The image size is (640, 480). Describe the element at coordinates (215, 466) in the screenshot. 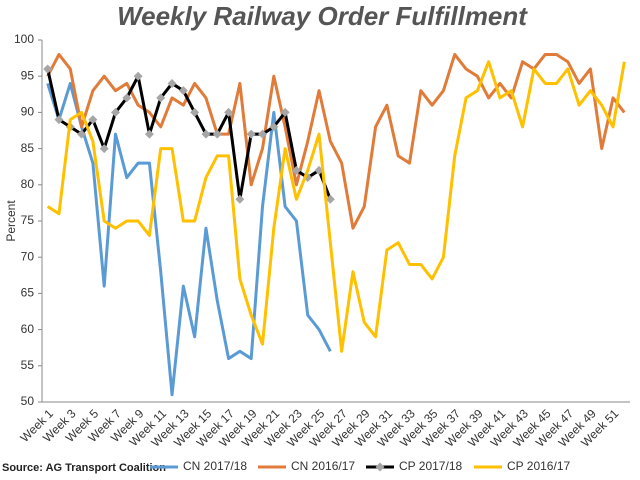

I see `legend-label: CN 2017/18` at that location.